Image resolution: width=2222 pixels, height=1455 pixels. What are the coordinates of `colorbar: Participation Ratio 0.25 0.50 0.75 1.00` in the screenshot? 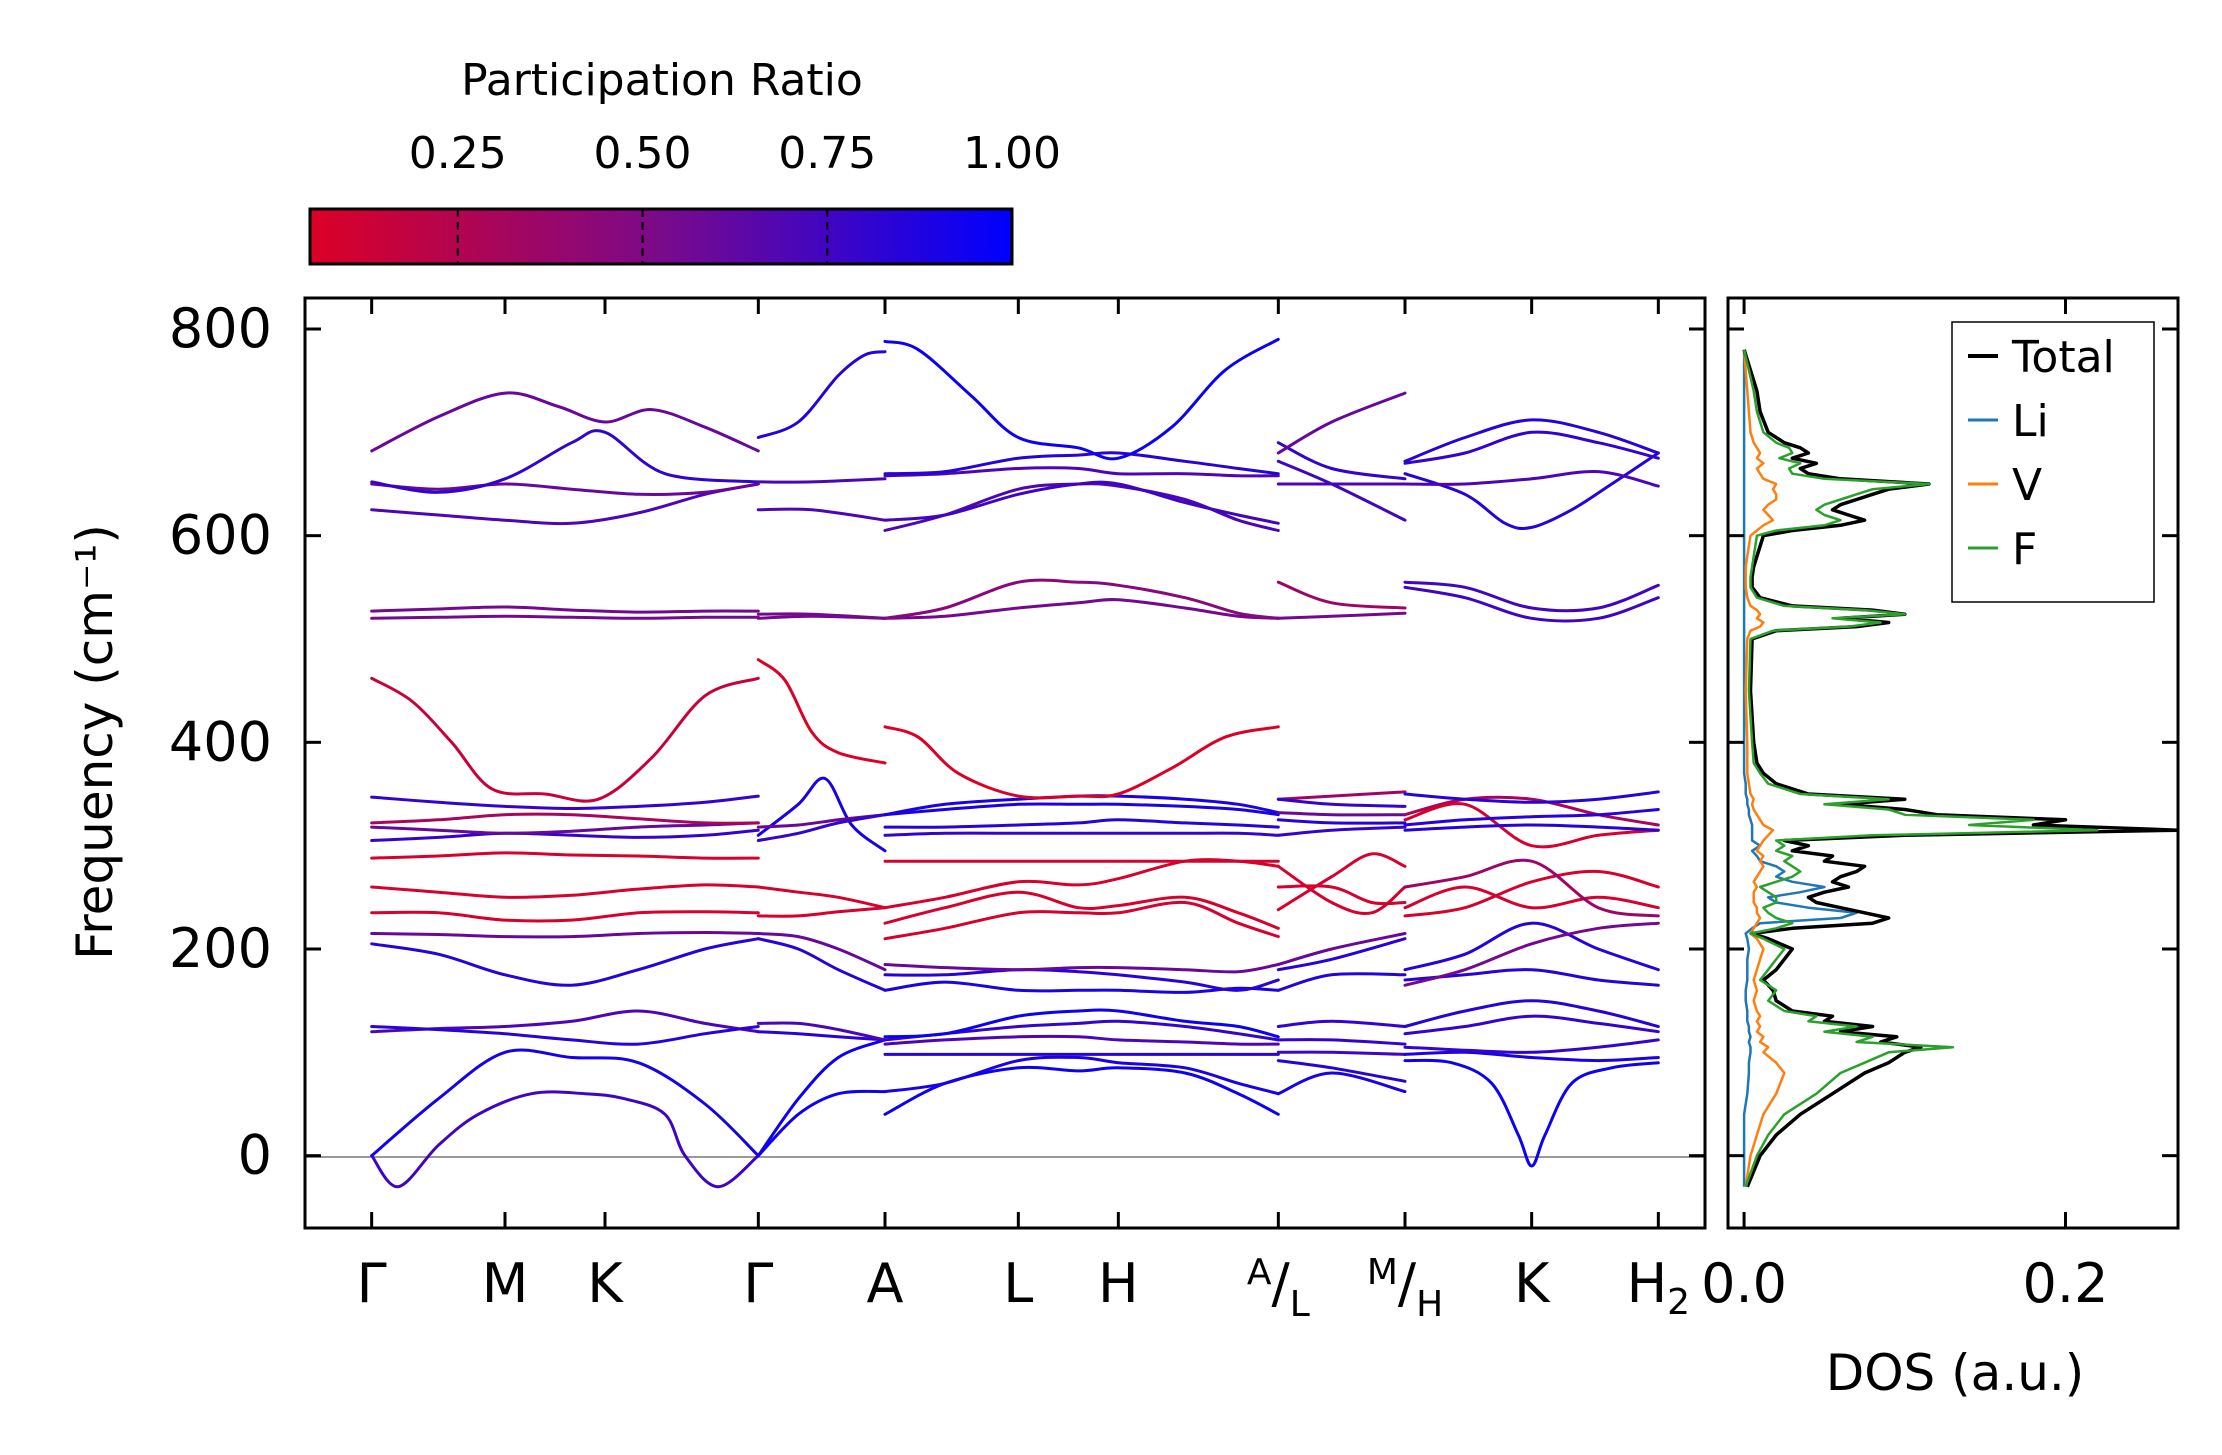 It's located at (684, 160).